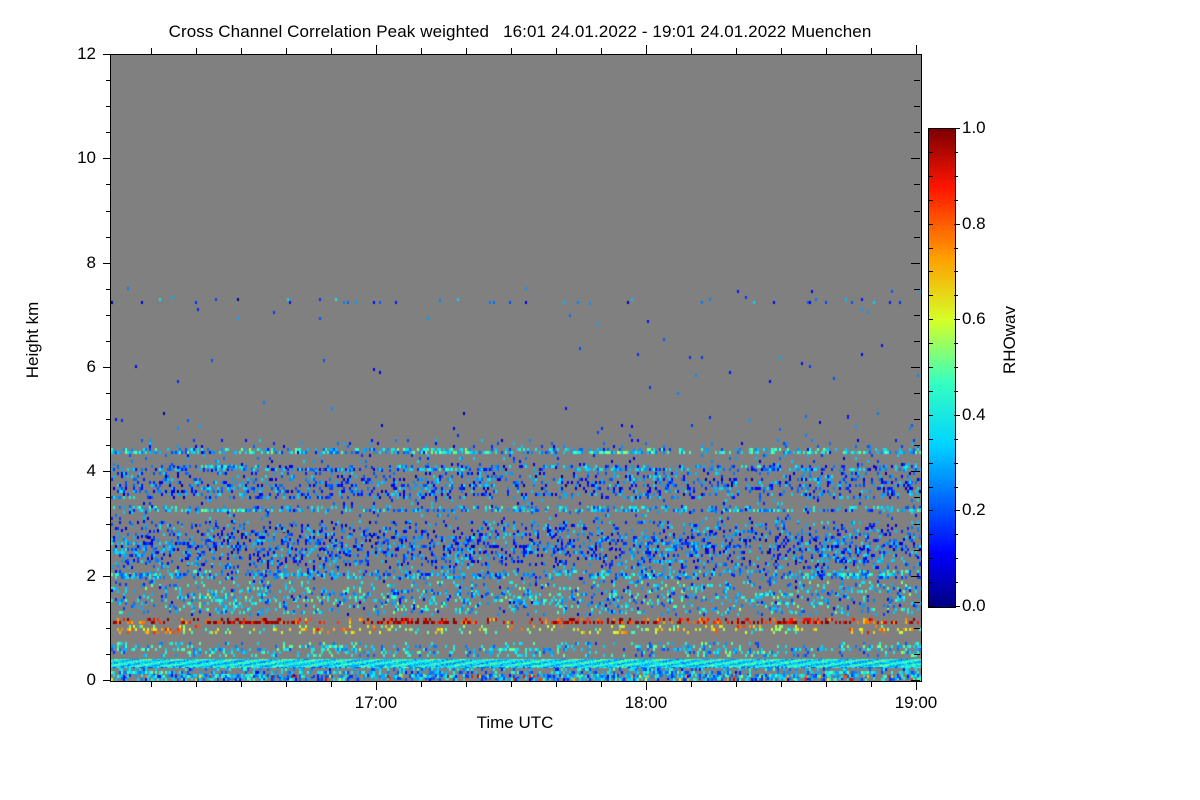 The image size is (1200, 800). I want to click on y-tick-label: 12, so click(86, 53).